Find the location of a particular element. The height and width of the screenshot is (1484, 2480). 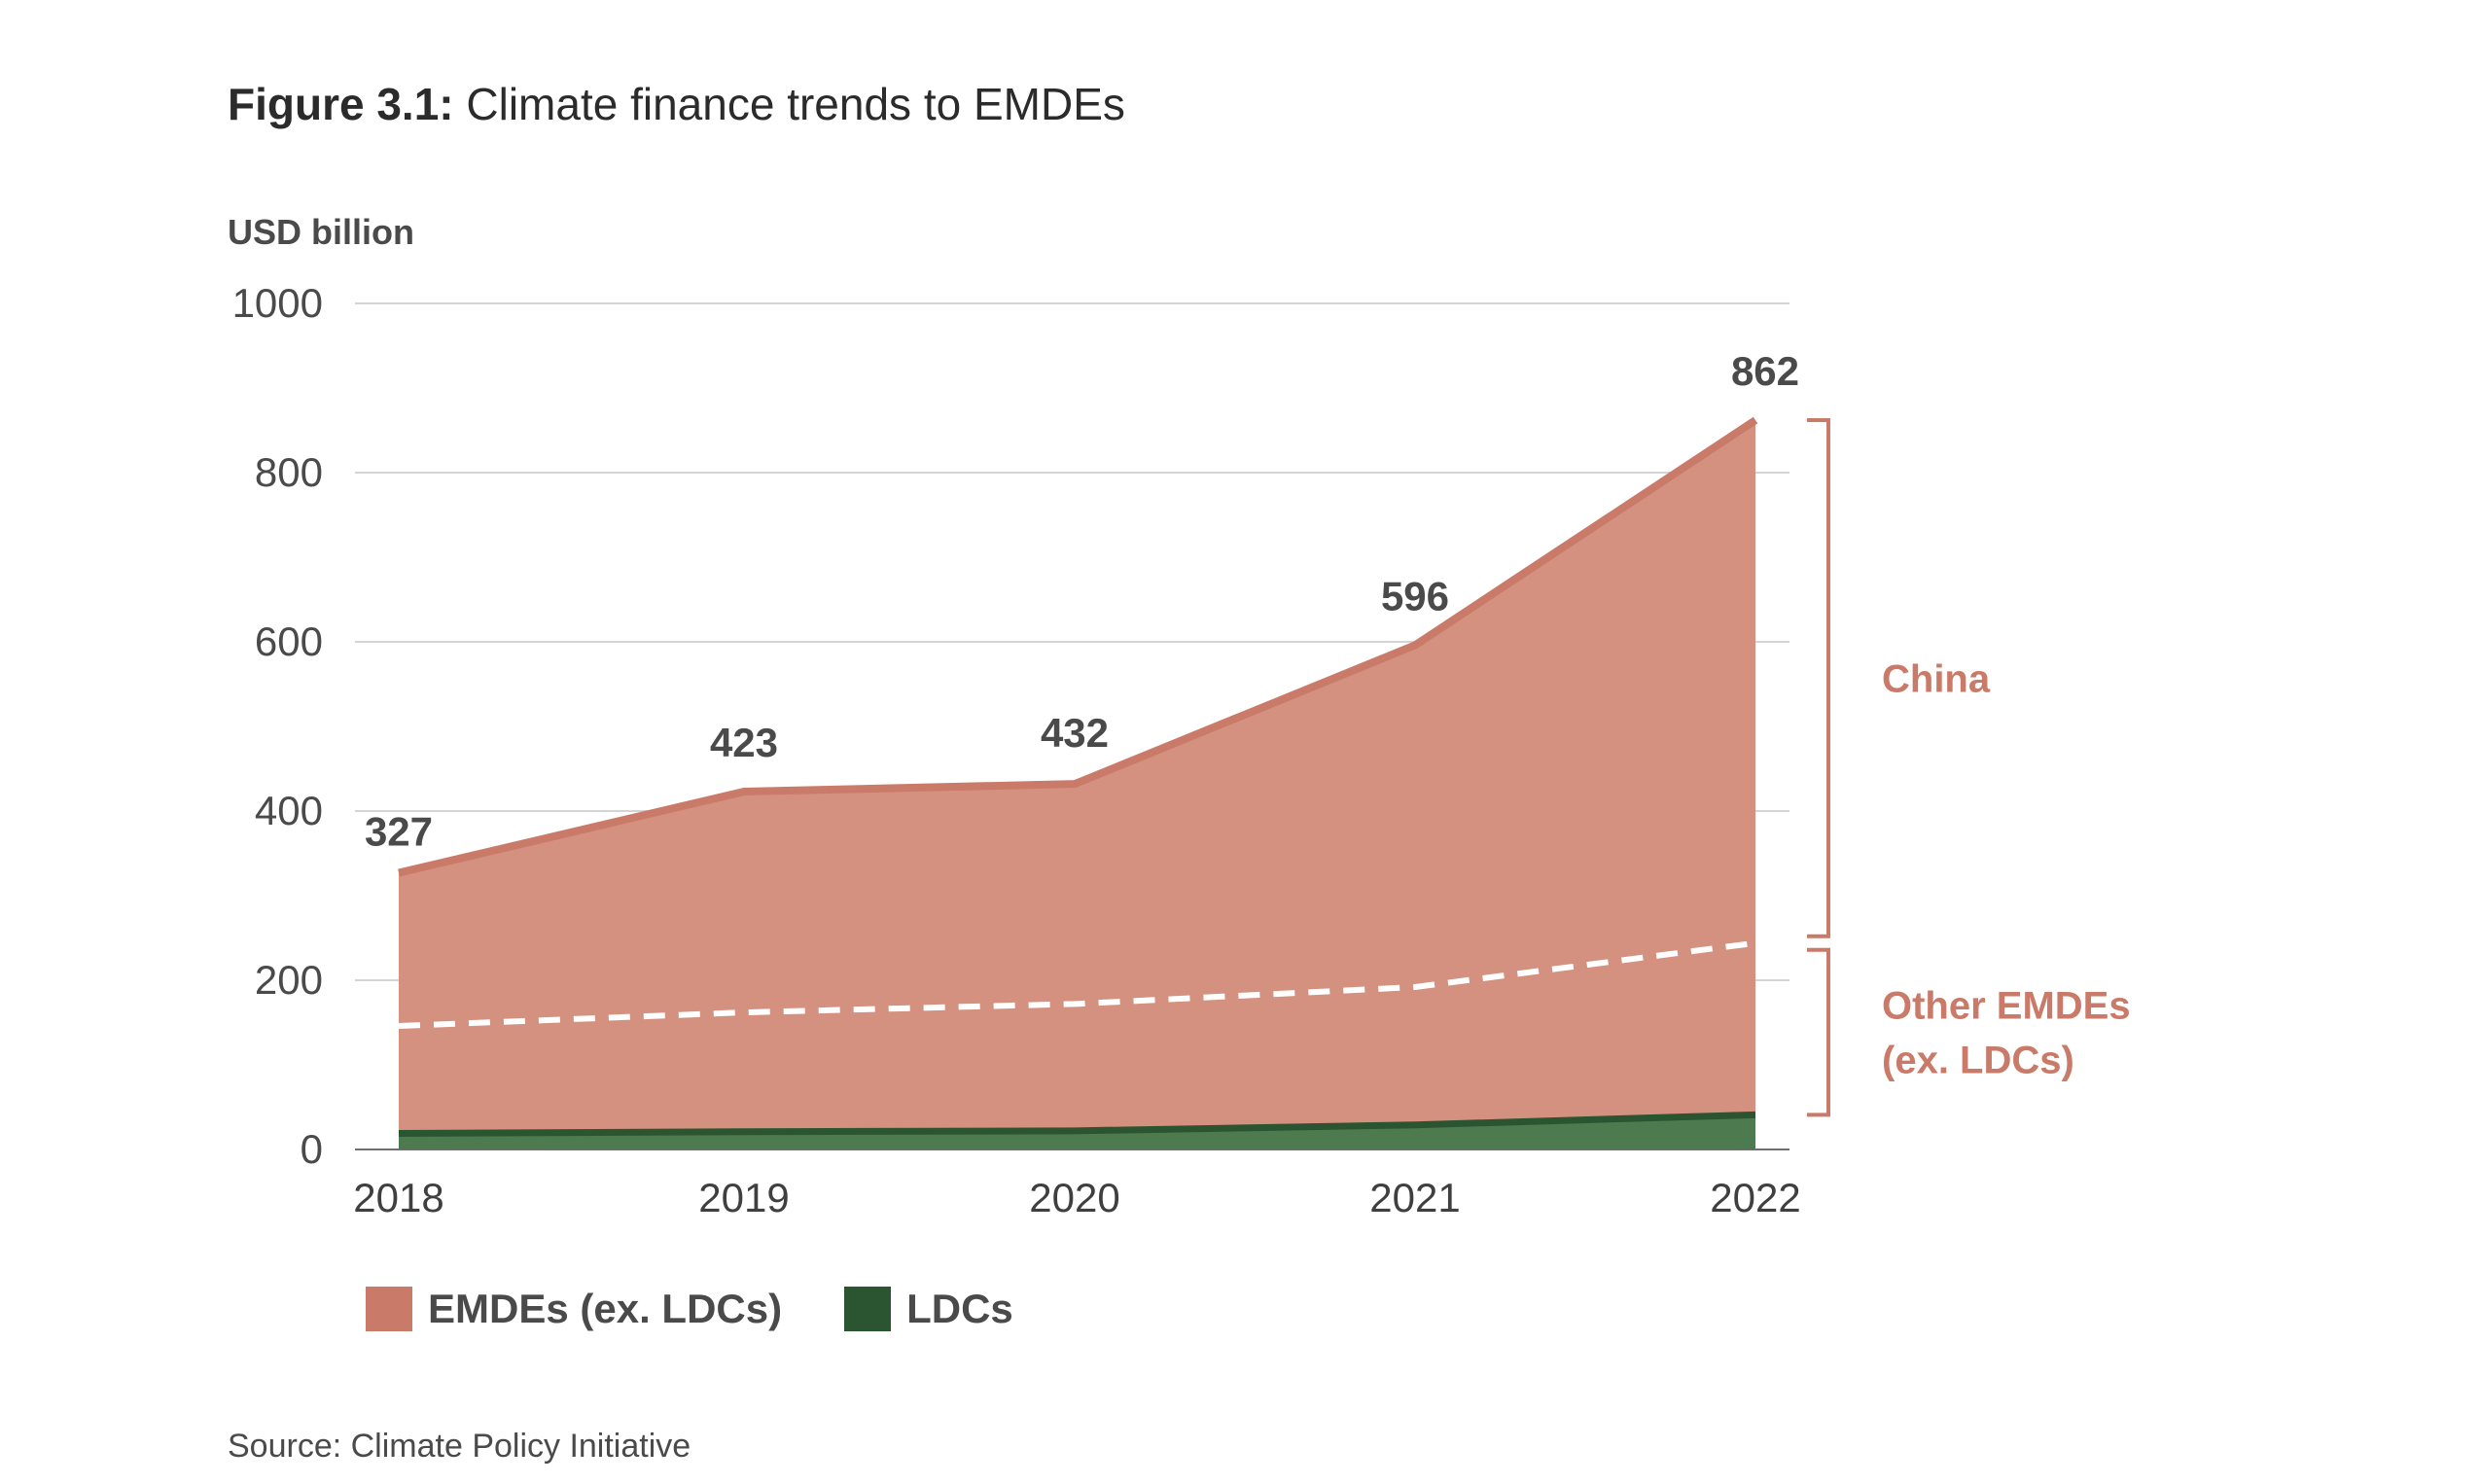

y-tick-label: 600 is located at coordinates (289, 641).